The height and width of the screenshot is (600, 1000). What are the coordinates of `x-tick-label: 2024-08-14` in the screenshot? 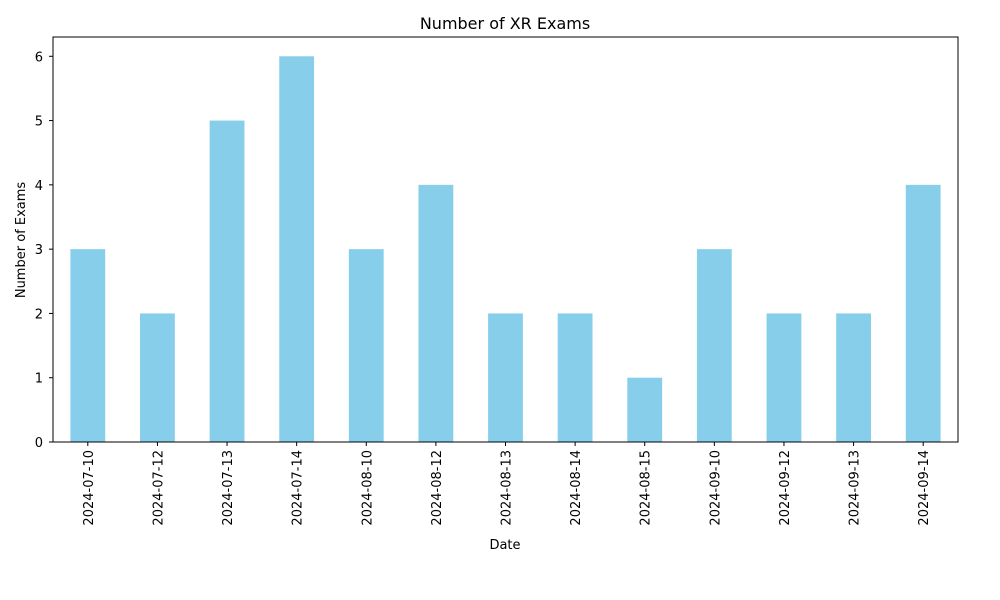 It's located at (576, 488).